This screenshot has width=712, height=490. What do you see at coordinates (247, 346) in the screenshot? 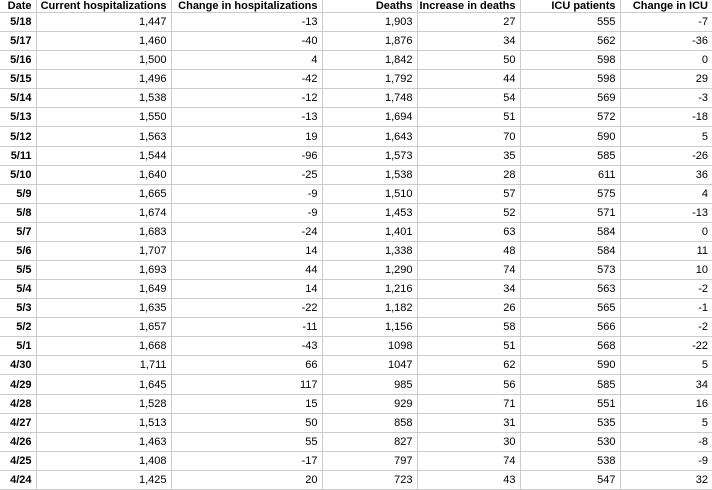
I see `change_in_hospitalizations-cell: -43` at bounding box center [247, 346].